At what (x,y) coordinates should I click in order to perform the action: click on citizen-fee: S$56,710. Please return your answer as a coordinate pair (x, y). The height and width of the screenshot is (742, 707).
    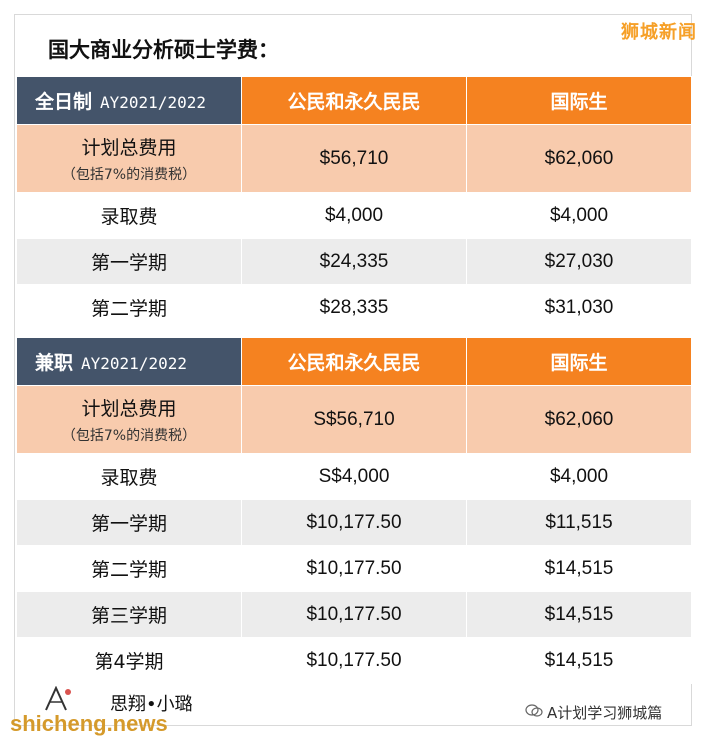
    Looking at the image, I should click on (354, 419).